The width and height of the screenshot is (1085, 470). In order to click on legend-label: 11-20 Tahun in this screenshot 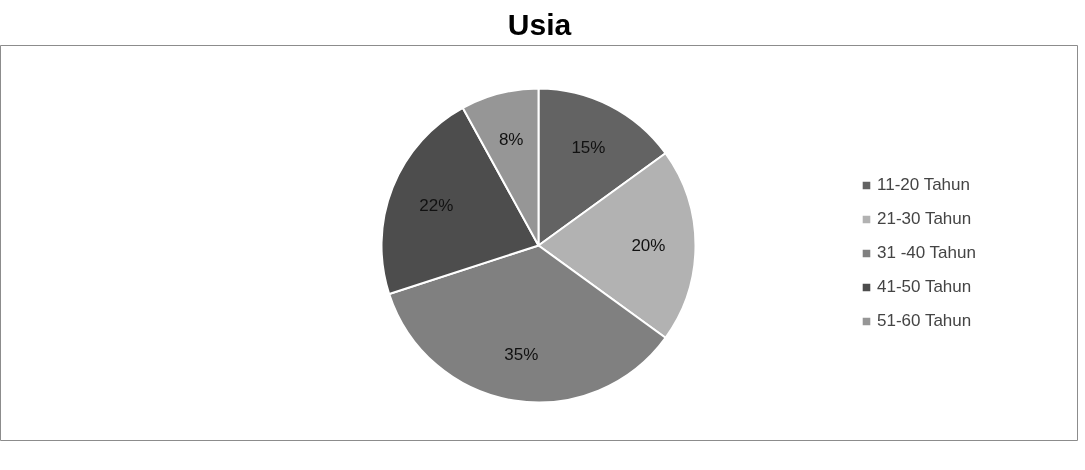, I will do `click(923, 185)`.